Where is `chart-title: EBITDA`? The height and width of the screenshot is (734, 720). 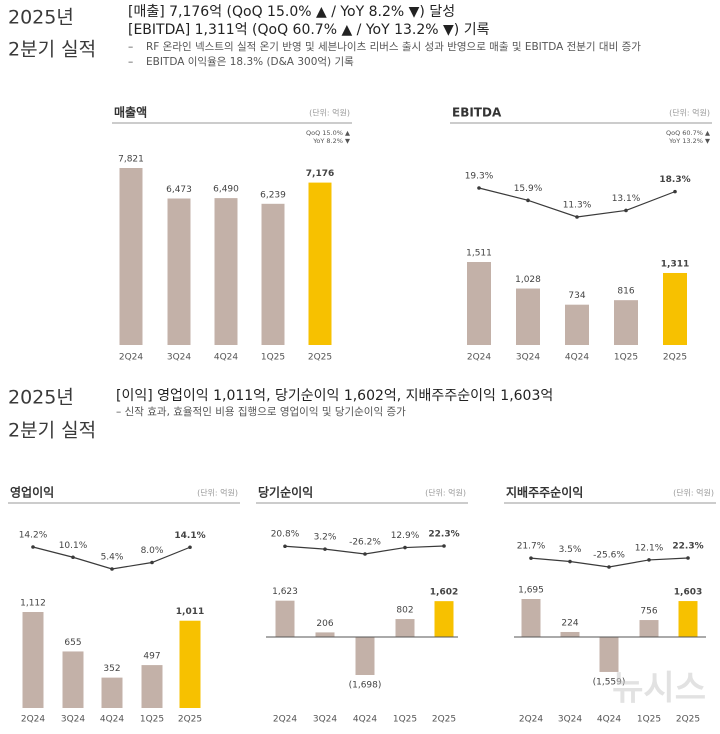 chart-title: EBITDA is located at coordinates (477, 113).